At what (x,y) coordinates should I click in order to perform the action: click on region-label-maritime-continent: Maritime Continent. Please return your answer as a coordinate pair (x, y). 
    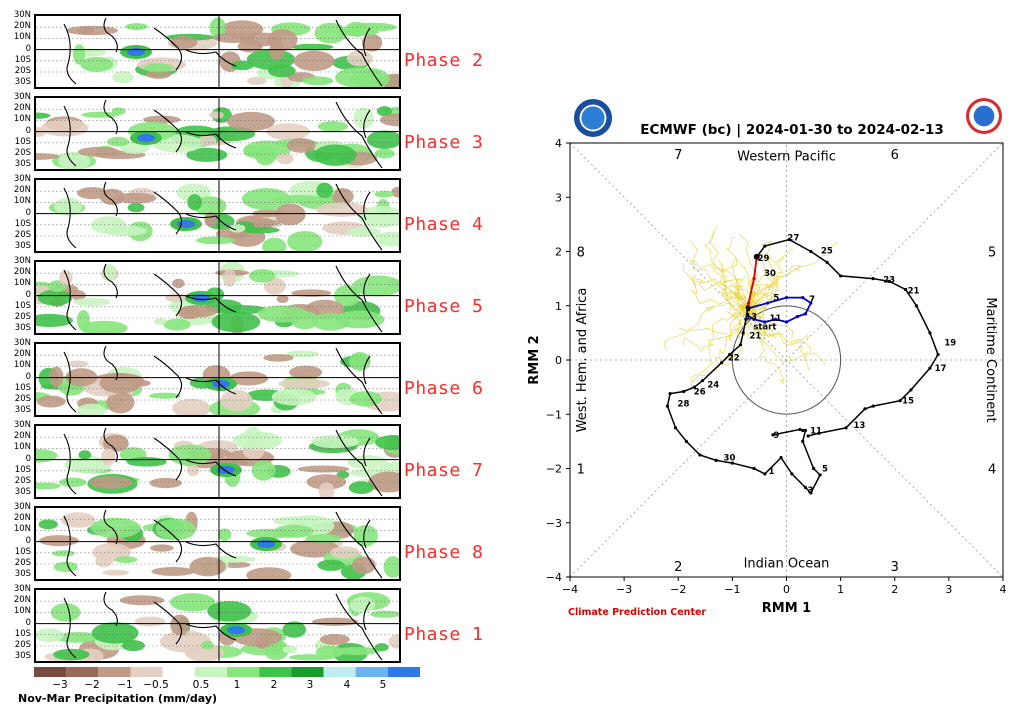
    Looking at the image, I should click on (990, 359).